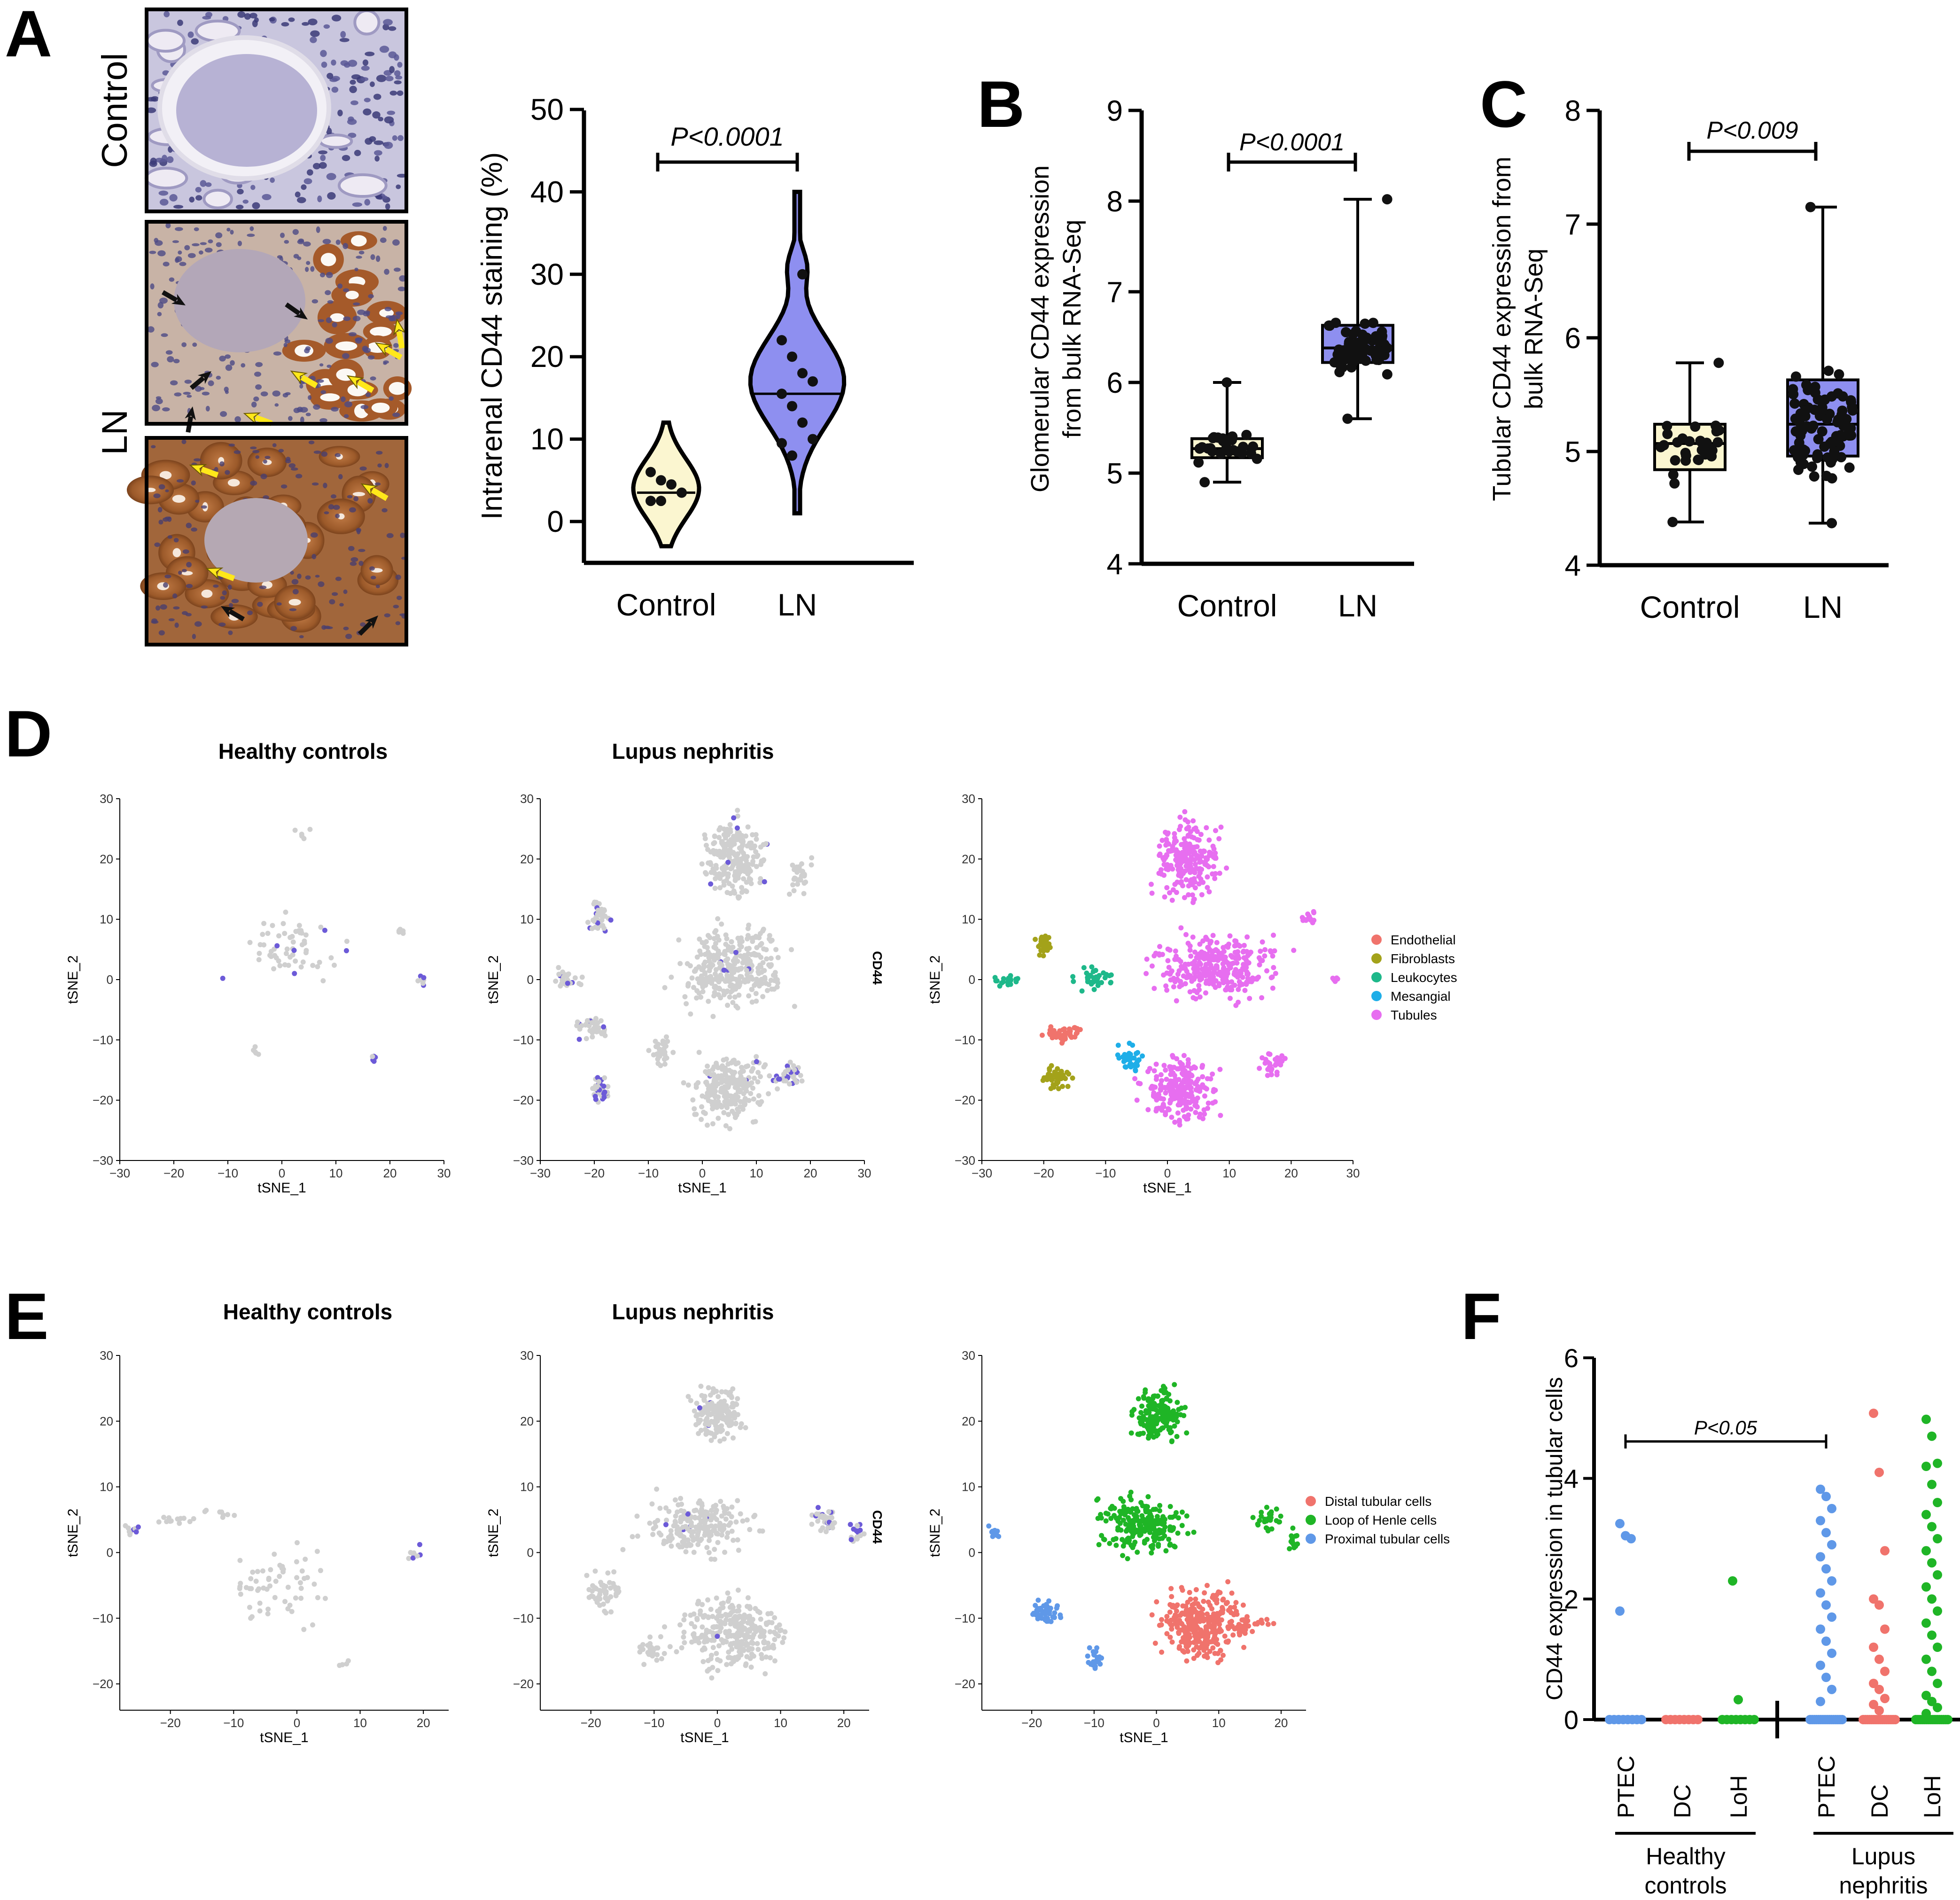  Describe the element at coordinates (1115, 383) in the screenshot. I see `b-ytick-label: 6` at that location.